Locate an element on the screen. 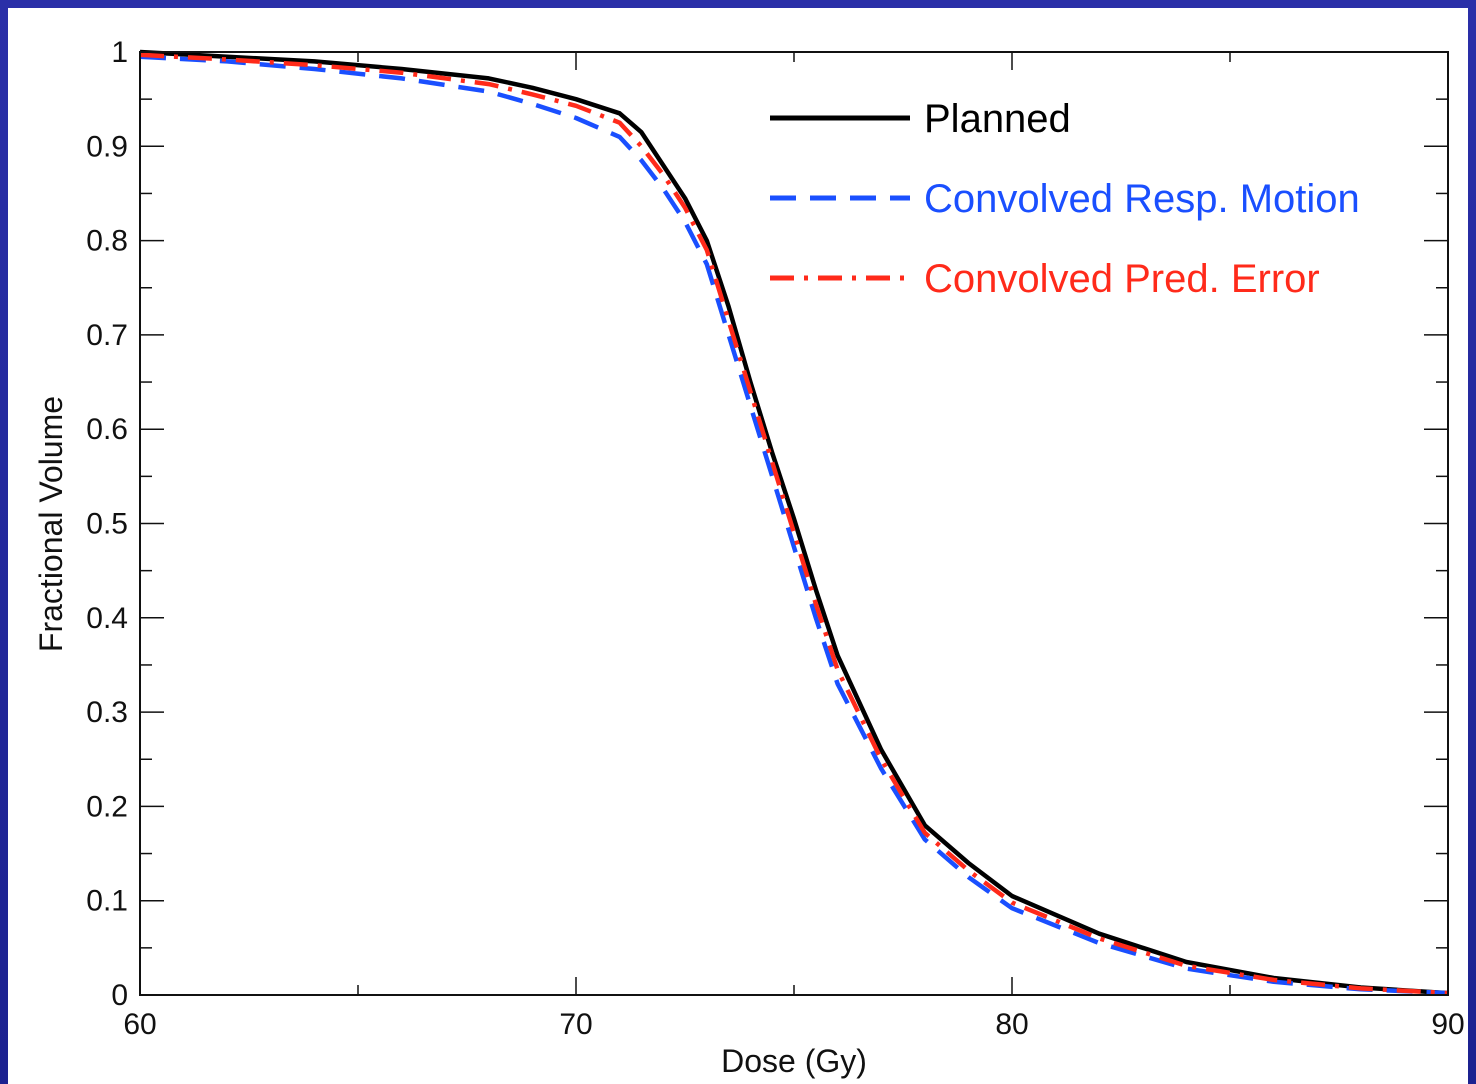  y-tick-label: 0 is located at coordinates (119, 995).